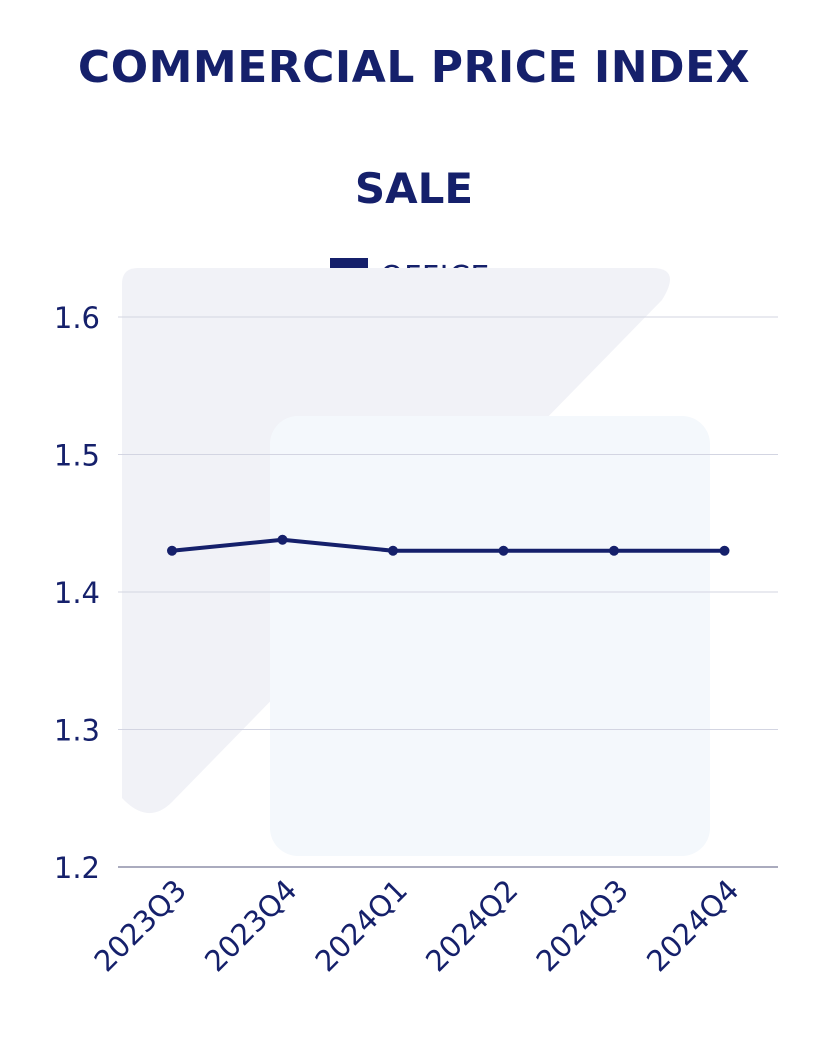 This screenshot has width=828, height=1052. I want to click on chart-subtitle: SALE, so click(414, 188).